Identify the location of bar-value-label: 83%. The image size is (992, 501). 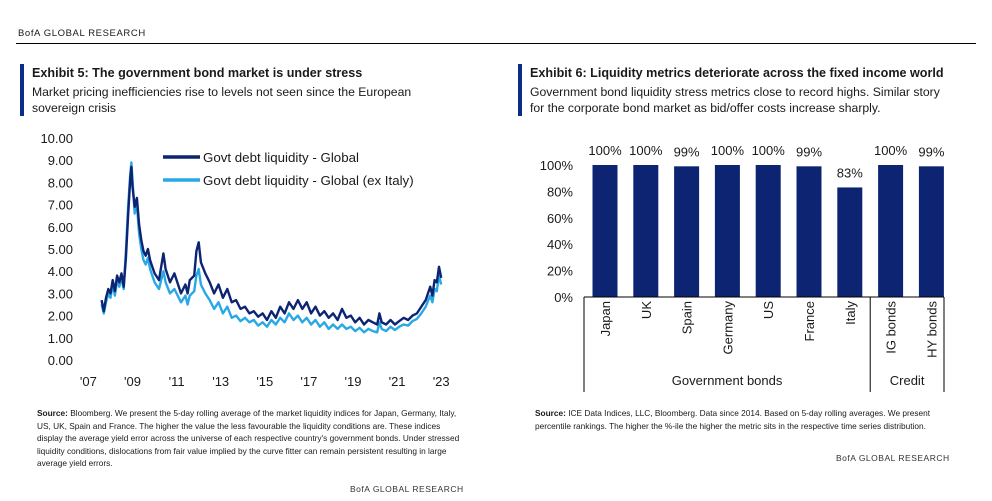
(850, 172).